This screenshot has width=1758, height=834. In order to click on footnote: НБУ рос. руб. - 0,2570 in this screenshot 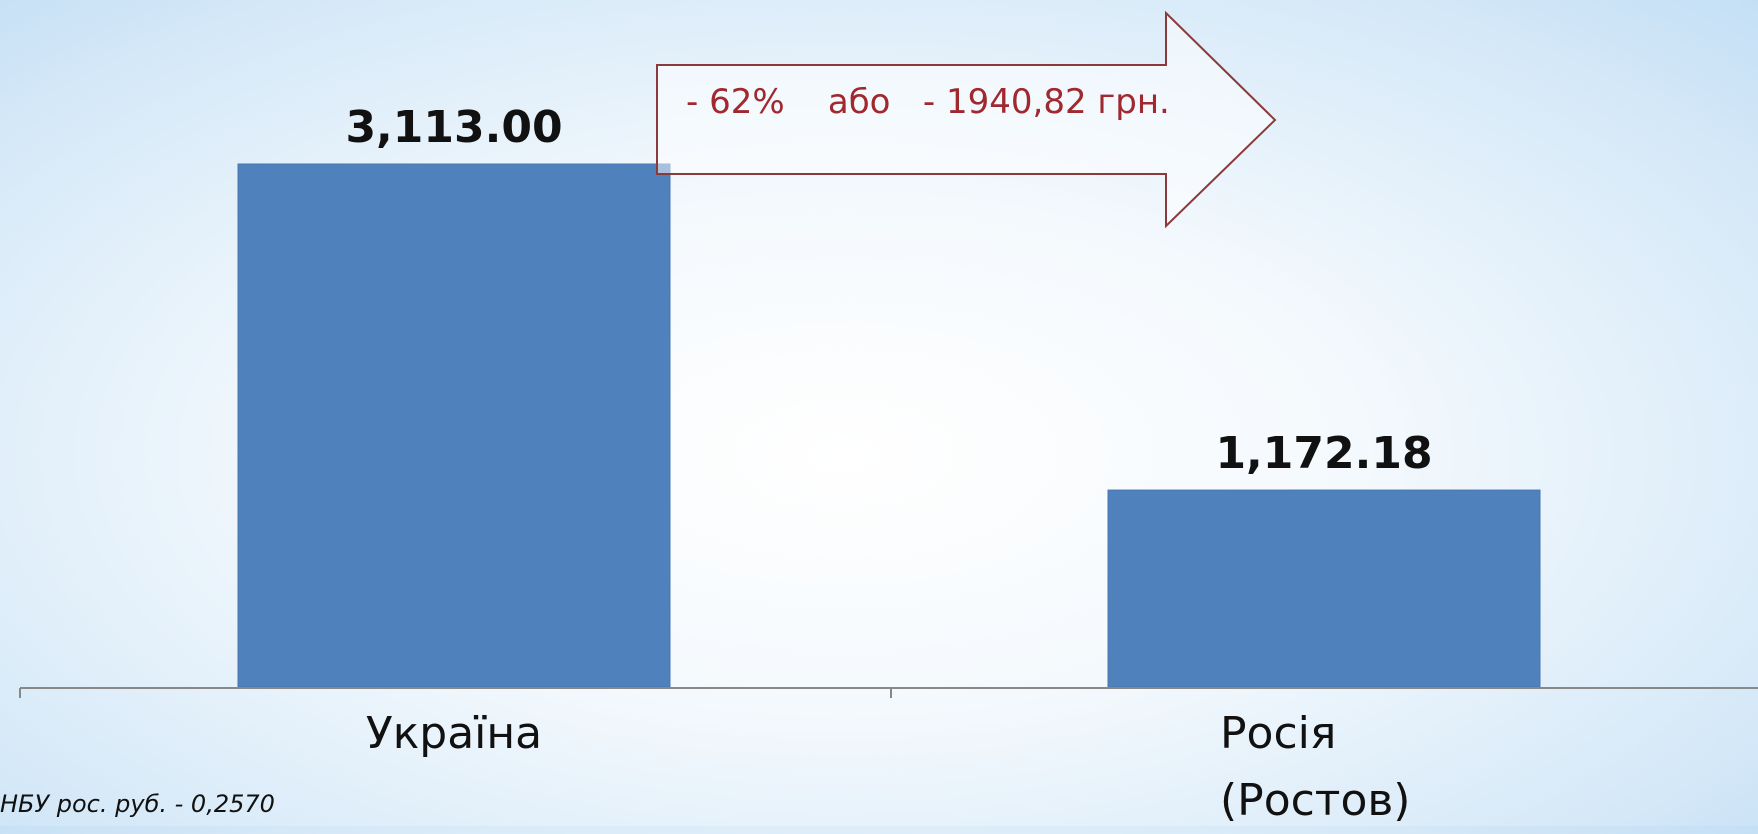, I will do `click(137, 804)`.